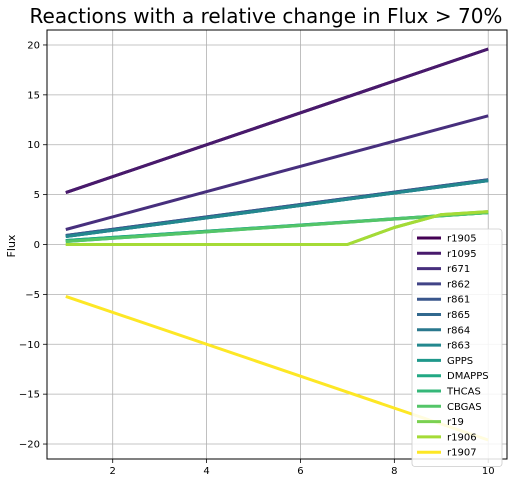 This screenshot has width=516, height=491. Describe the element at coordinates (468, 376) in the screenshot. I see `legend-label: DMAPPS` at that location.